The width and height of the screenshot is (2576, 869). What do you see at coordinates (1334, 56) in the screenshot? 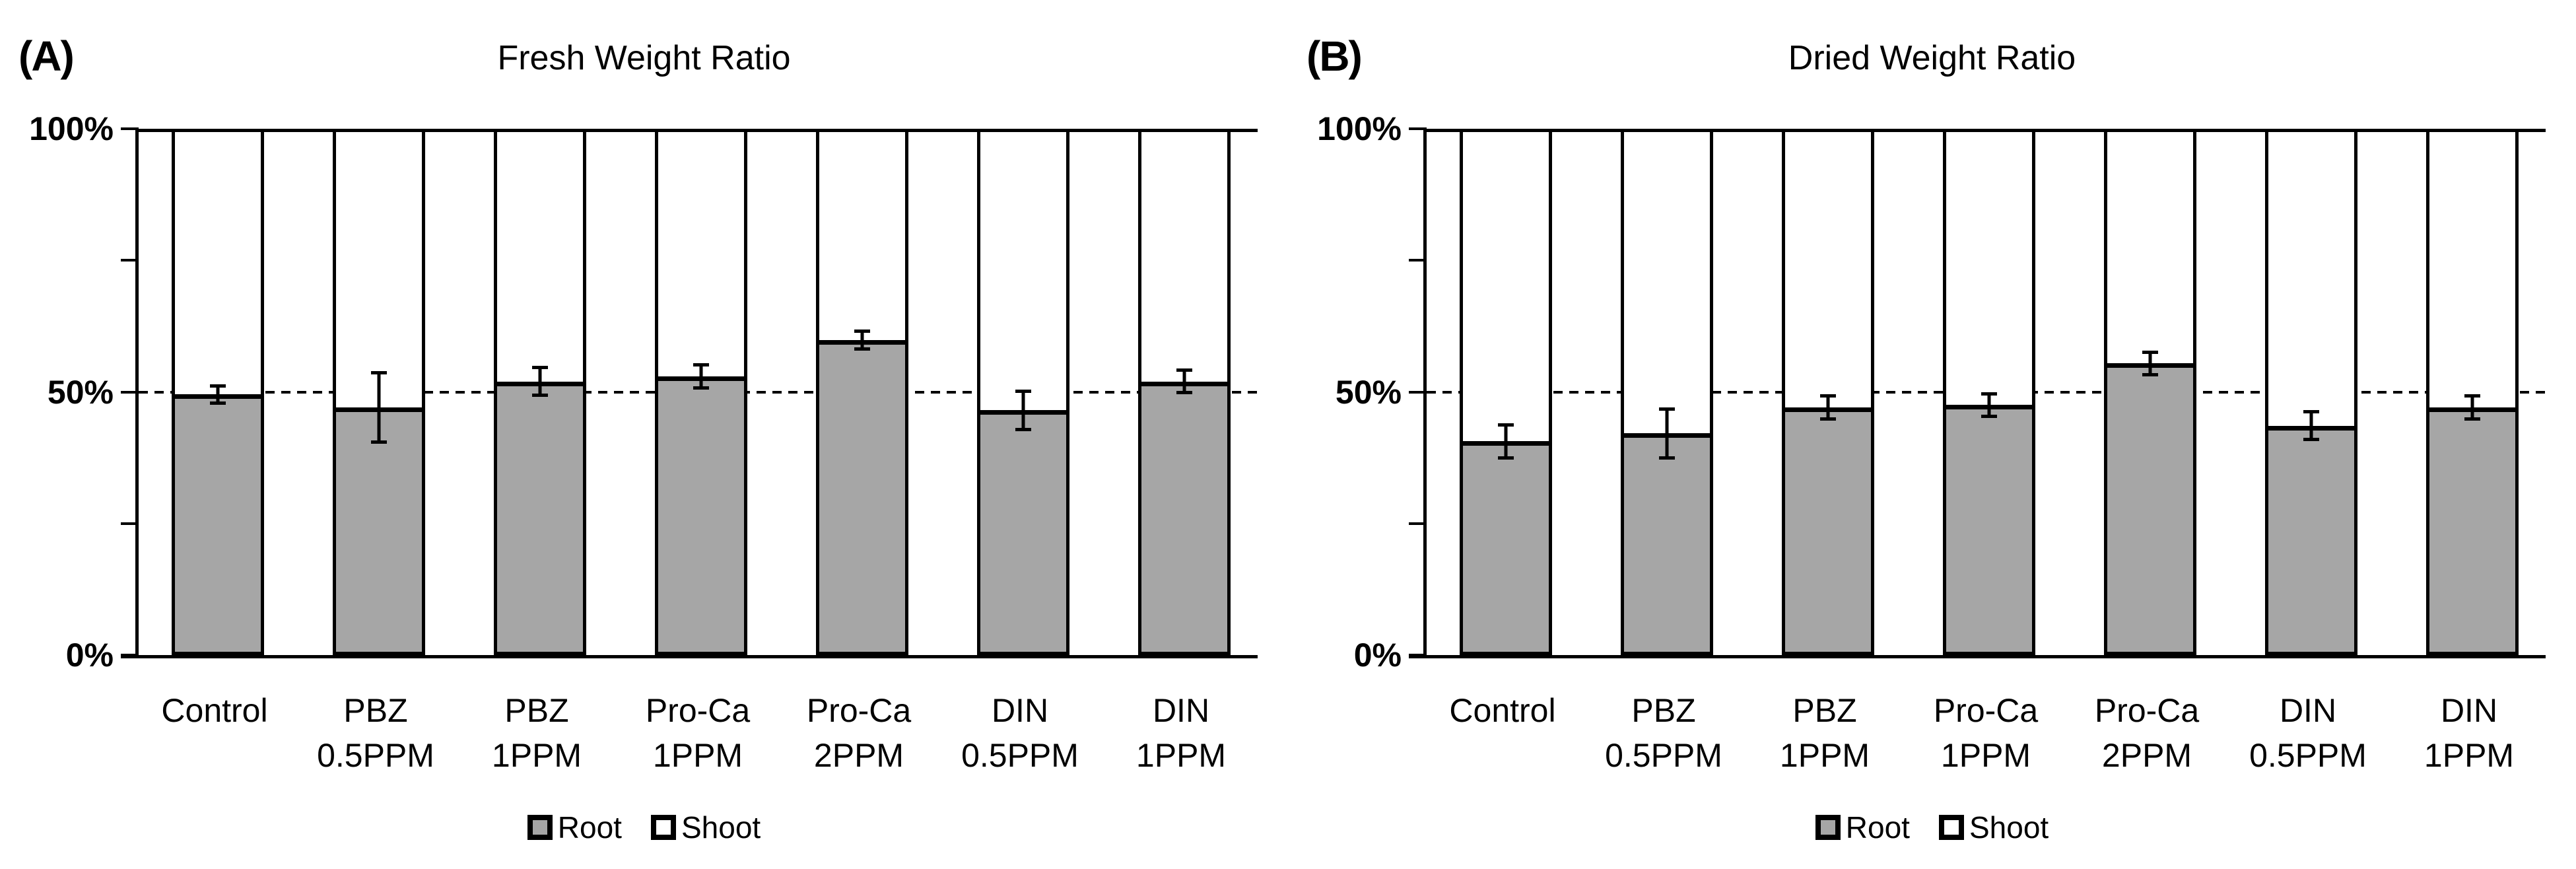
I see `panel-b-label: (B)` at bounding box center [1334, 56].